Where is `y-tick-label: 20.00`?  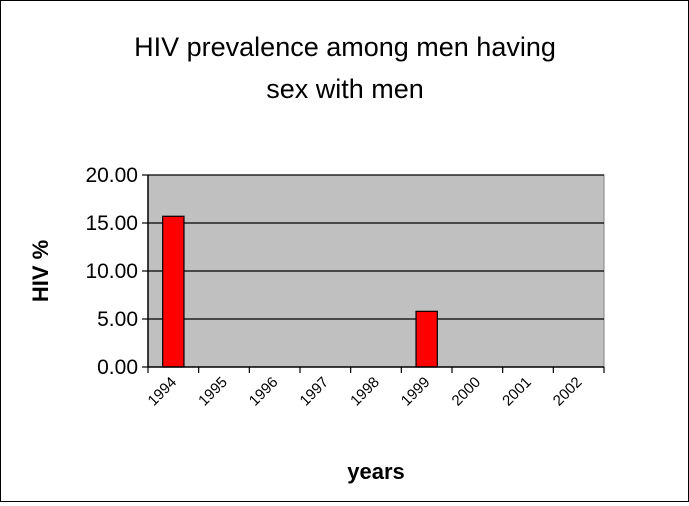 y-tick-label: 20.00 is located at coordinates (111, 175).